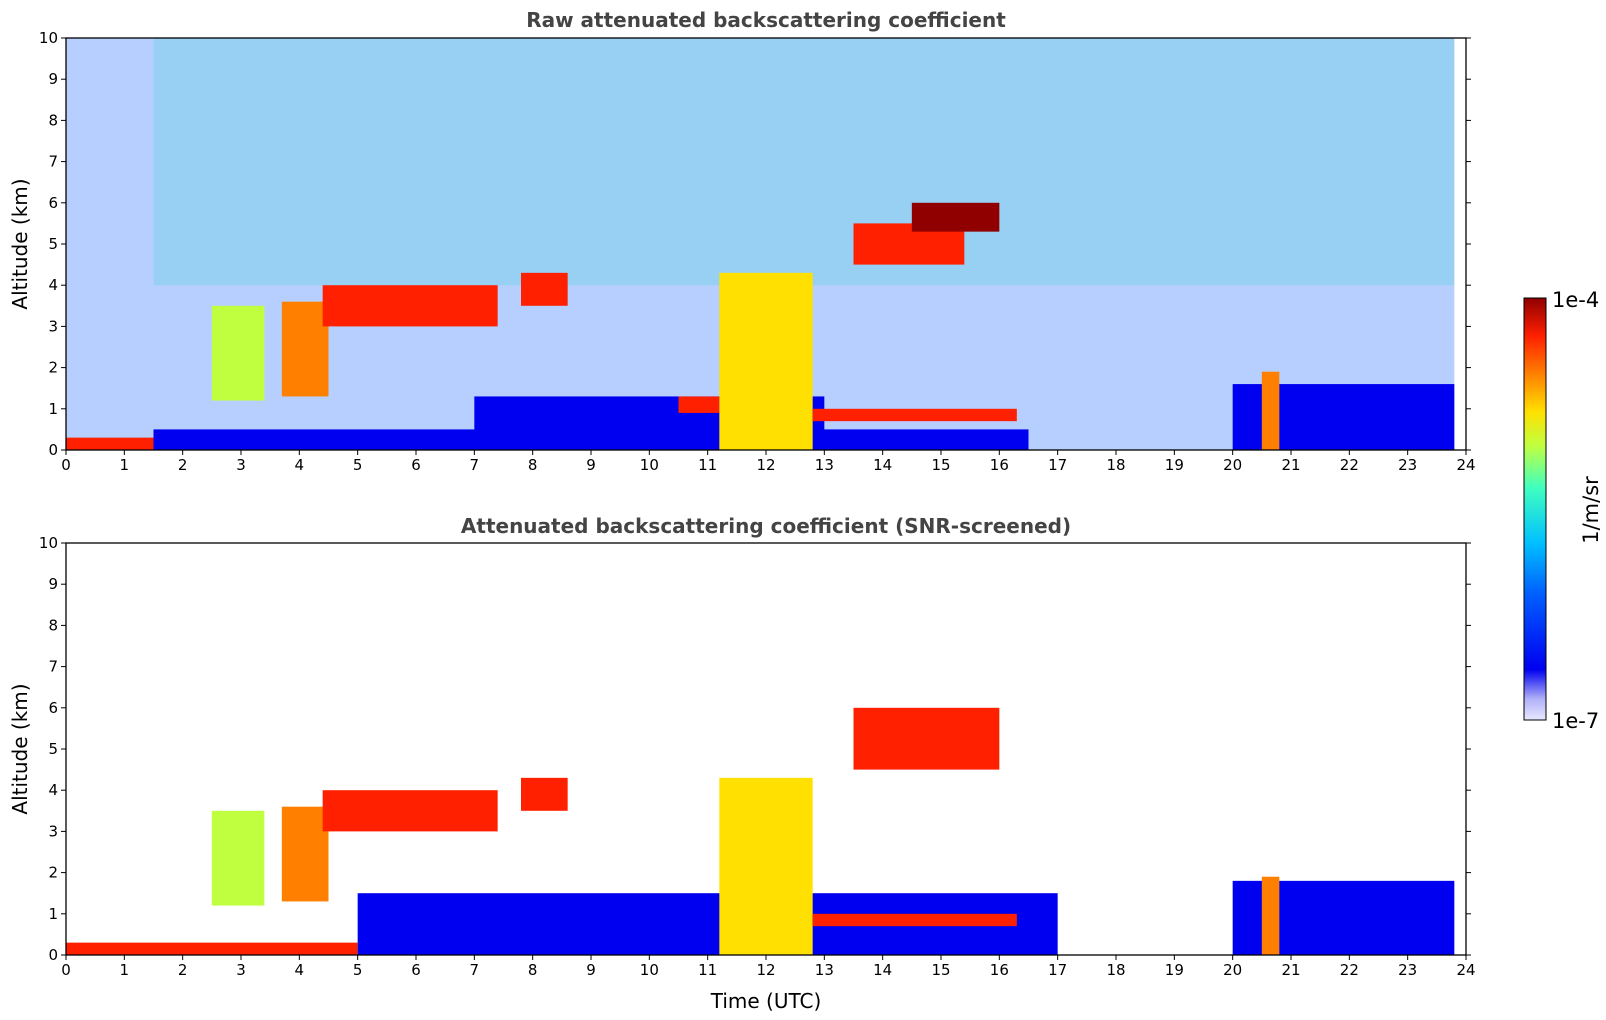 Image resolution: width=1606 pixels, height=1020 pixels. What do you see at coordinates (20, 243) in the screenshot?
I see `panel-raw-ylabel: Altitude (km)` at bounding box center [20, 243].